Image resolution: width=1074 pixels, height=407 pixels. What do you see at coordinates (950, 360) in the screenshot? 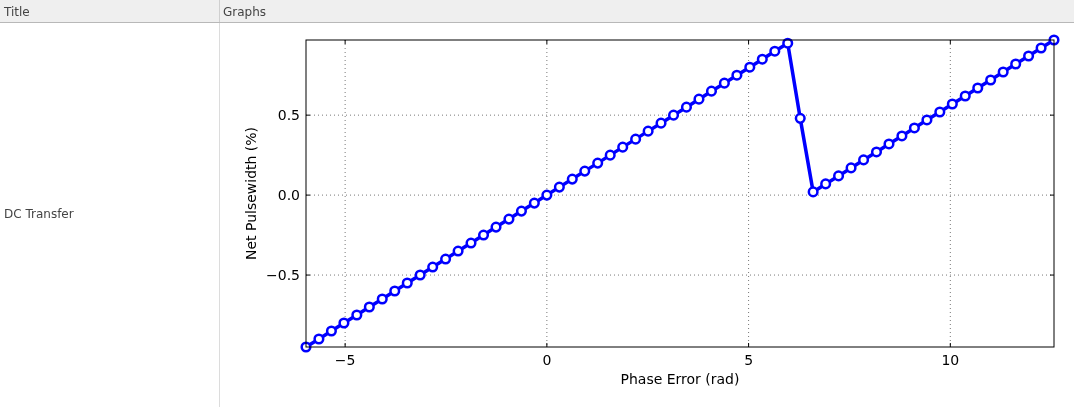
I see `x-tick-label: 10` at bounding box center [950, 360].